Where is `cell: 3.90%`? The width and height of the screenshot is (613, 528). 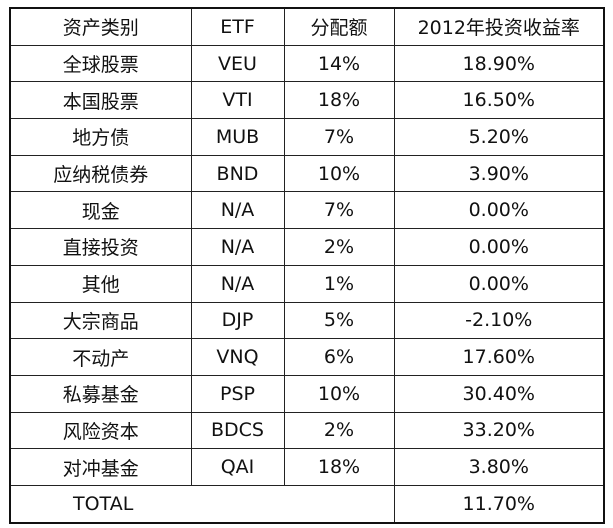
cell: 3.90% is located at coordinates (499, 173).